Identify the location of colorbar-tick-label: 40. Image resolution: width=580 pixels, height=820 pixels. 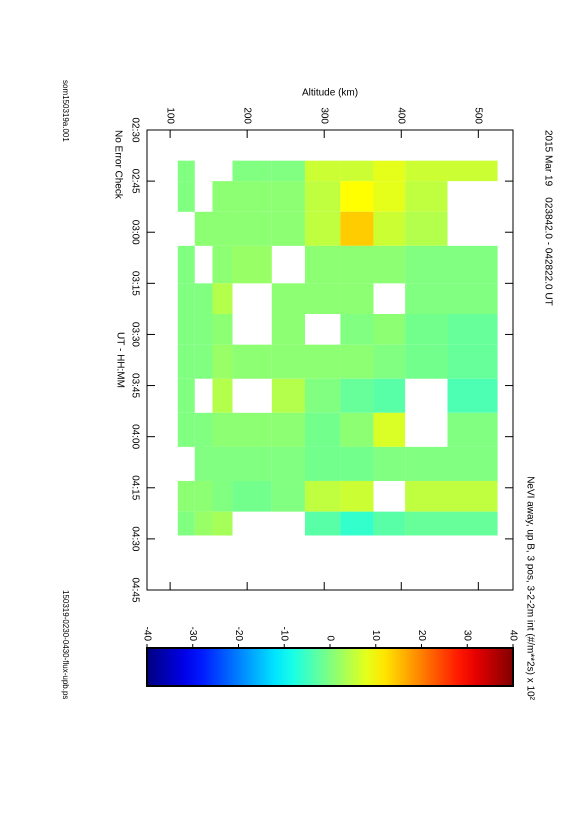
(512, 636).